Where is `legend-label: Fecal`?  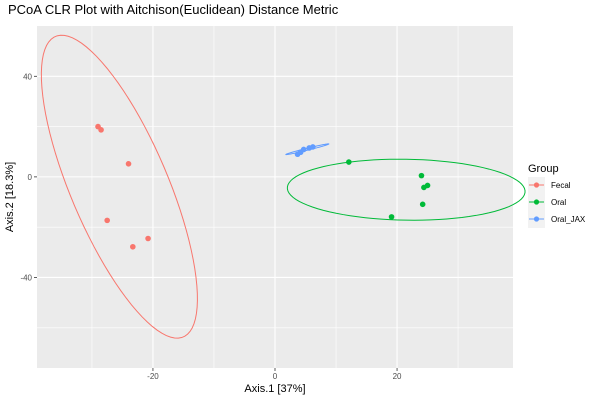
legend-label: Fecal is located at coordinates (561, 185).